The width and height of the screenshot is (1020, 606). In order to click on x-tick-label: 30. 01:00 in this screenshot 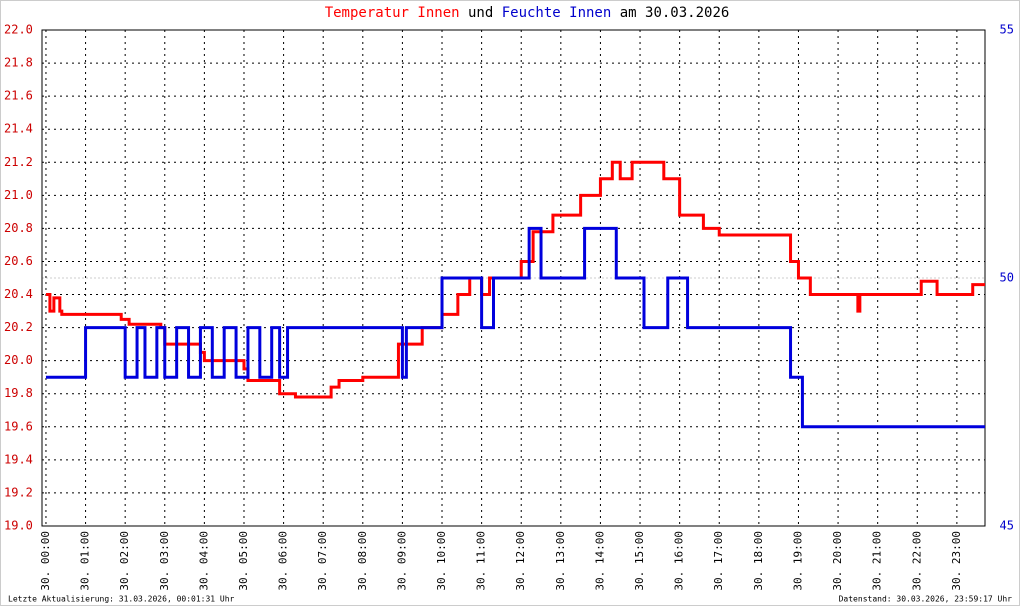, I will do `click(85, 561)`.